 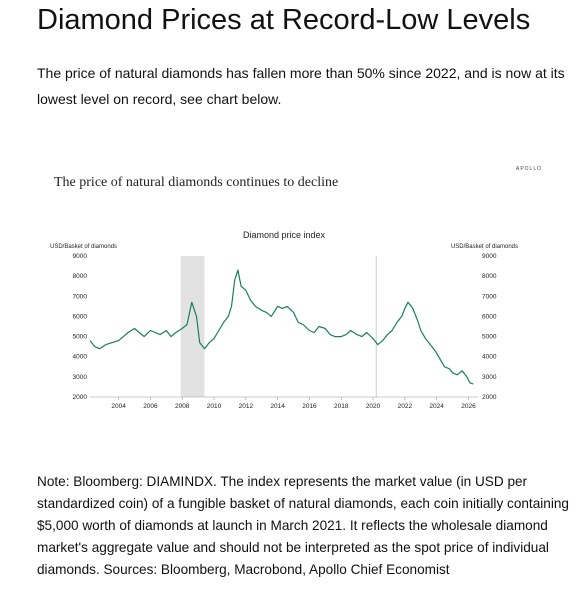 I want to click on y-tick-label-left: 9000, so click(x=80, y=256).